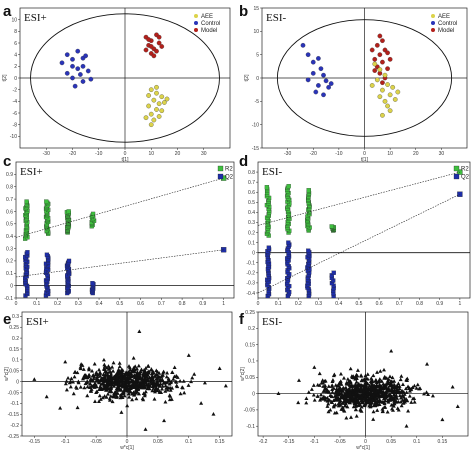  I want to click on mode-label: ESI+, so click(37, 322).